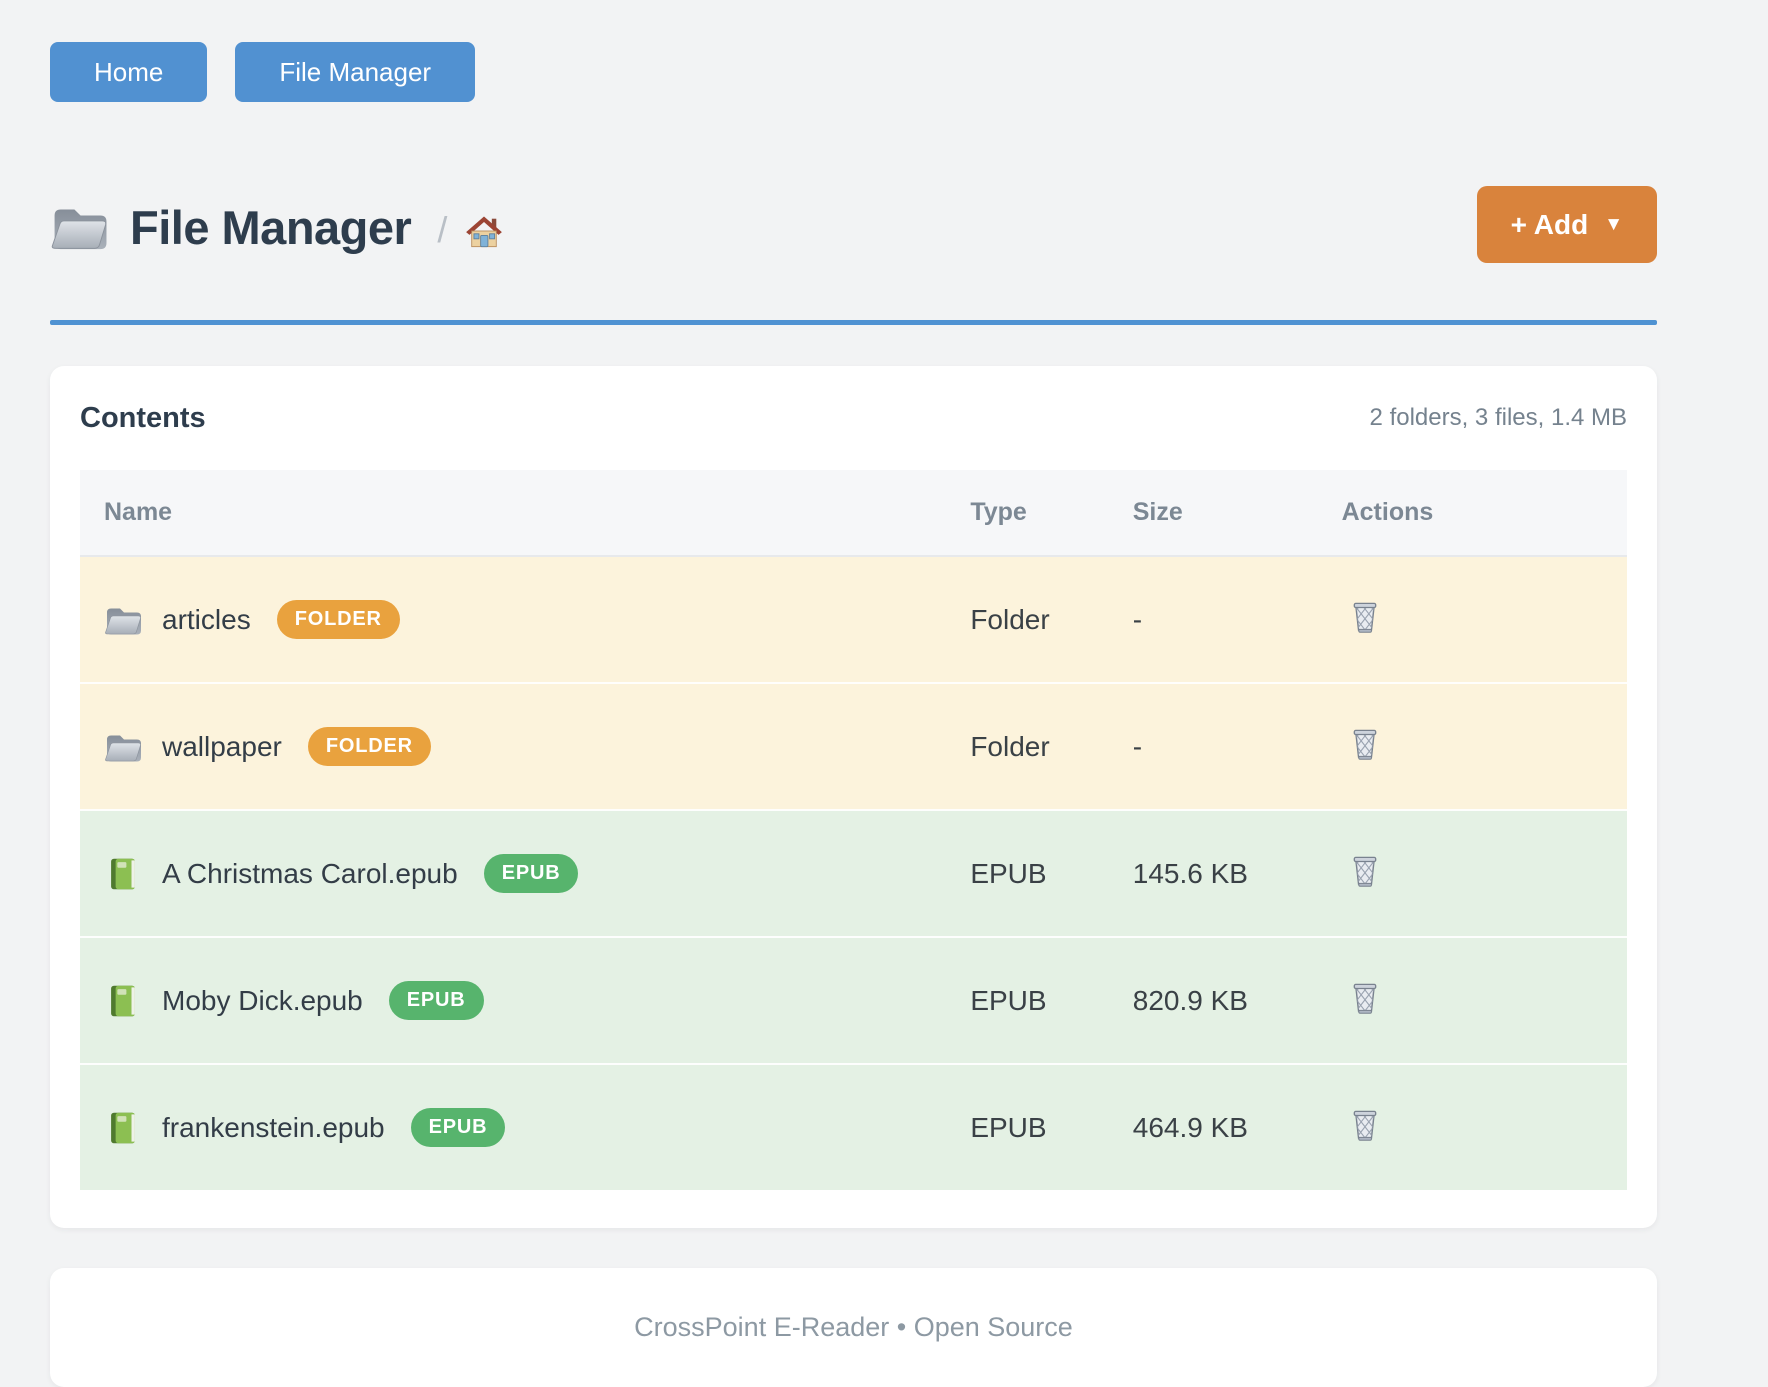 The image size is (1768, 1387). Describe the element at coordinates (262, 1000) in the screenshot. I see `file-name: Moby Dick.epub` at that location.